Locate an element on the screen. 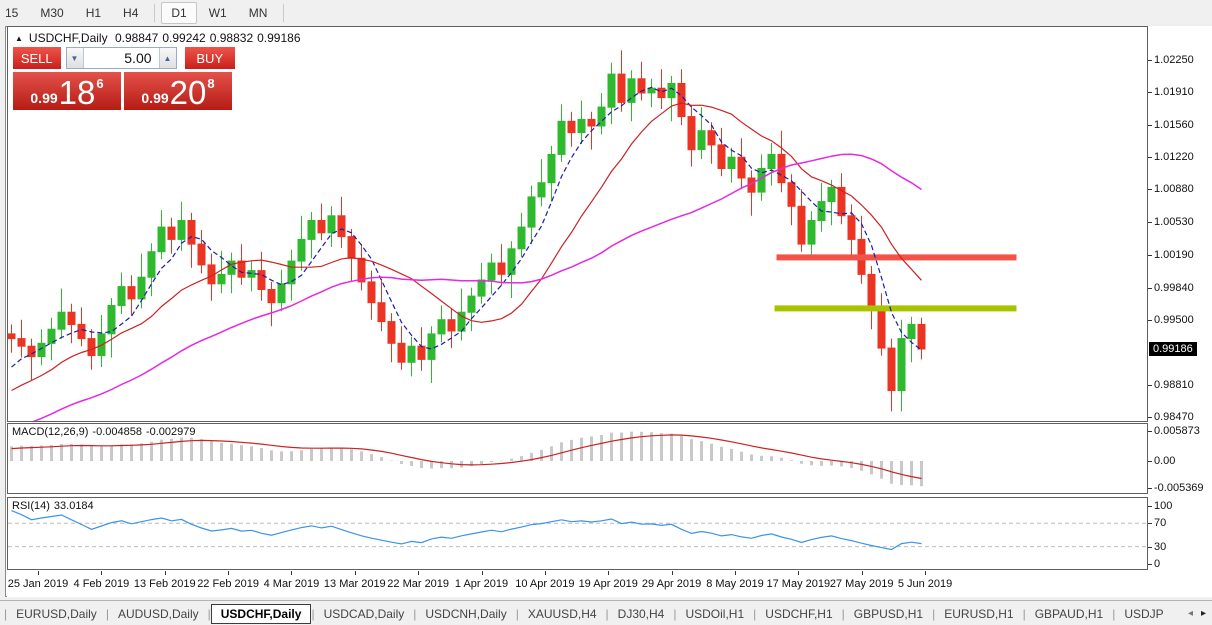 The image size is (1212, 625). volume-decrease-button: ▼ is located at coordinates (75, 58).